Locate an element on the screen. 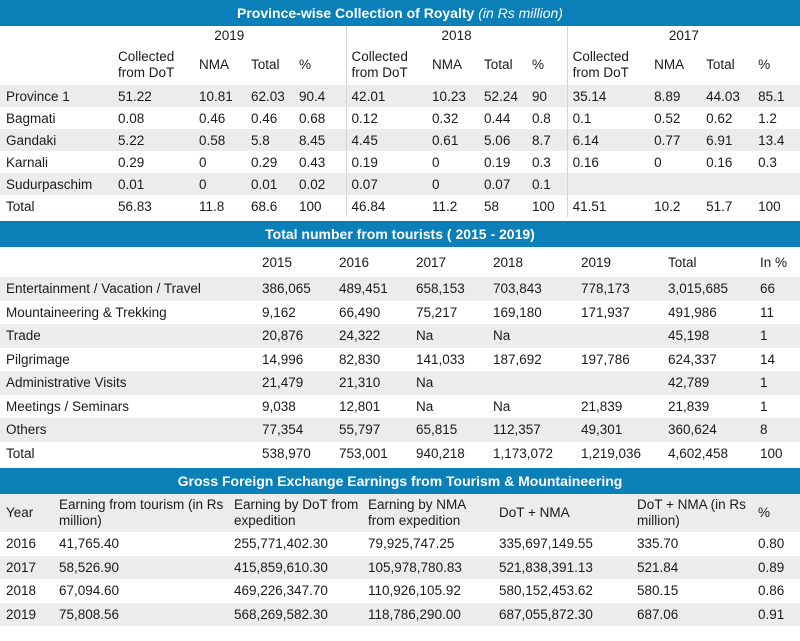 Image resolution: width=800 pixels, height=641 pixels. tourists-cell: 171,937 is located at coordinates (619, 312).